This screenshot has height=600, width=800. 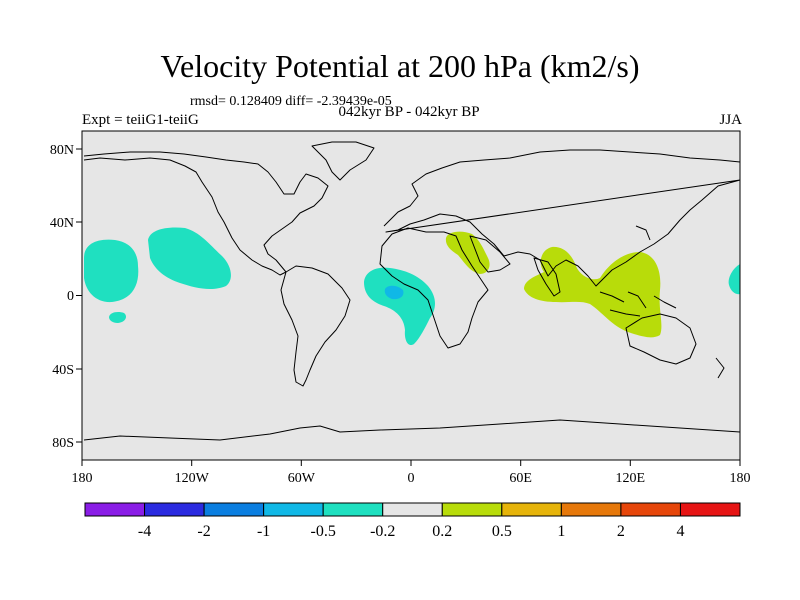 I want to click on coast-australia, so click(x=661, y=339).